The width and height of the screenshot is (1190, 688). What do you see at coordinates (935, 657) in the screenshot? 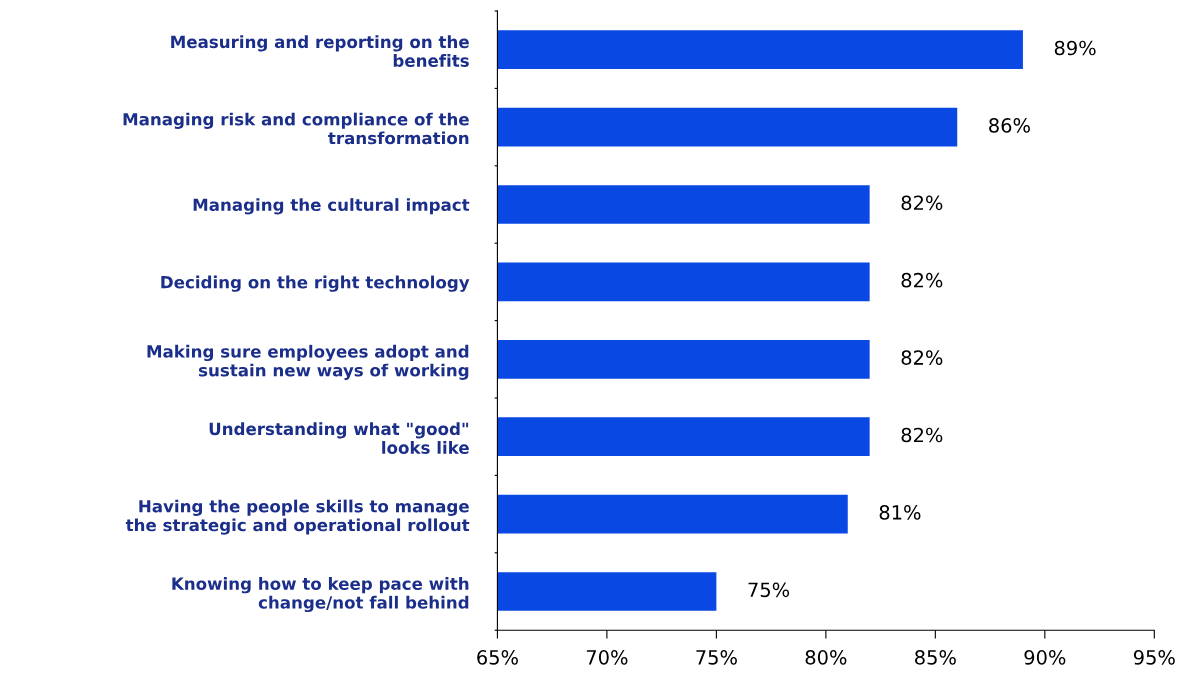
I see `x-tick-label: 85%` at bounding box center [935, 657].